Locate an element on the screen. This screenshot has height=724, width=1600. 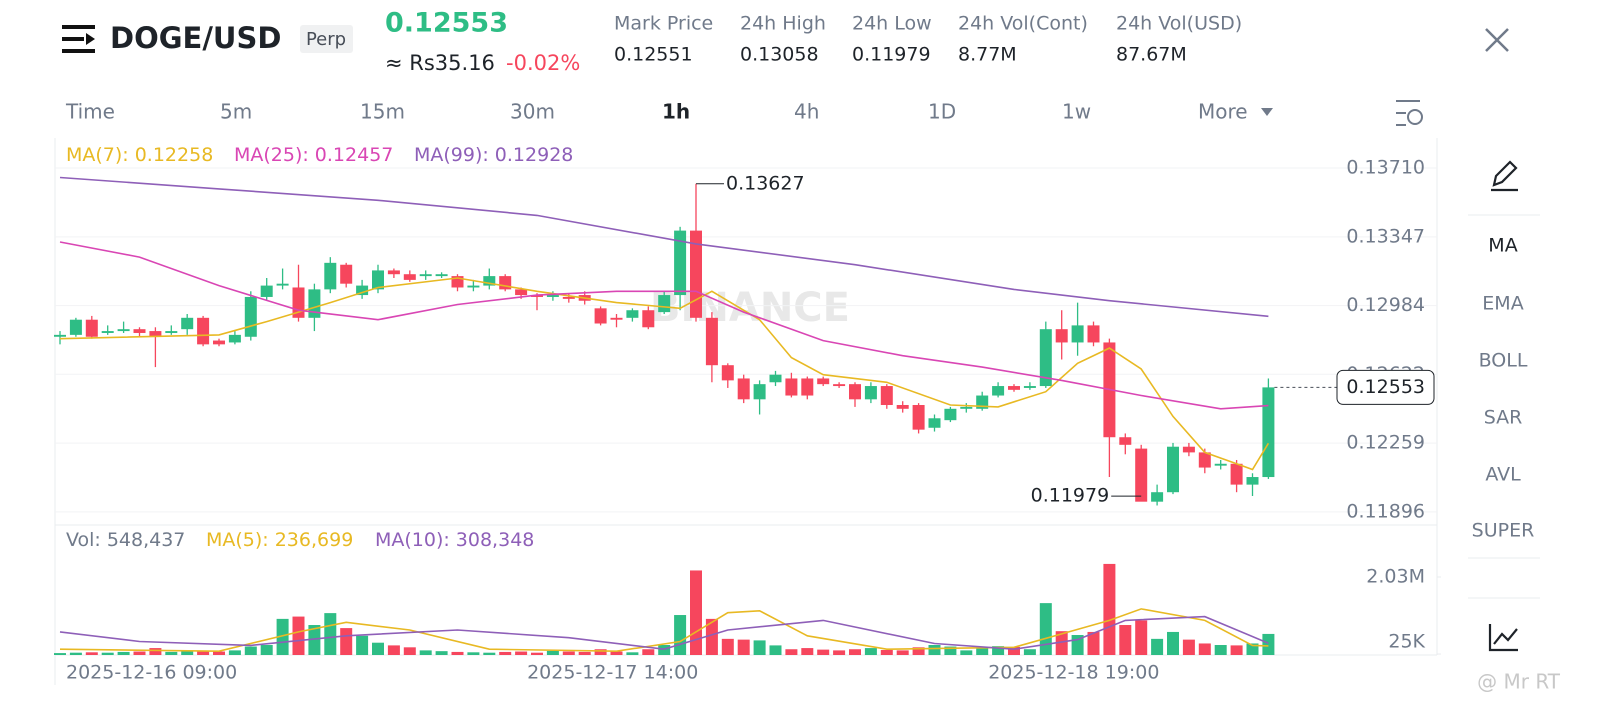
last-price-label: 0.12553 is located at coordinates (1385, 387).